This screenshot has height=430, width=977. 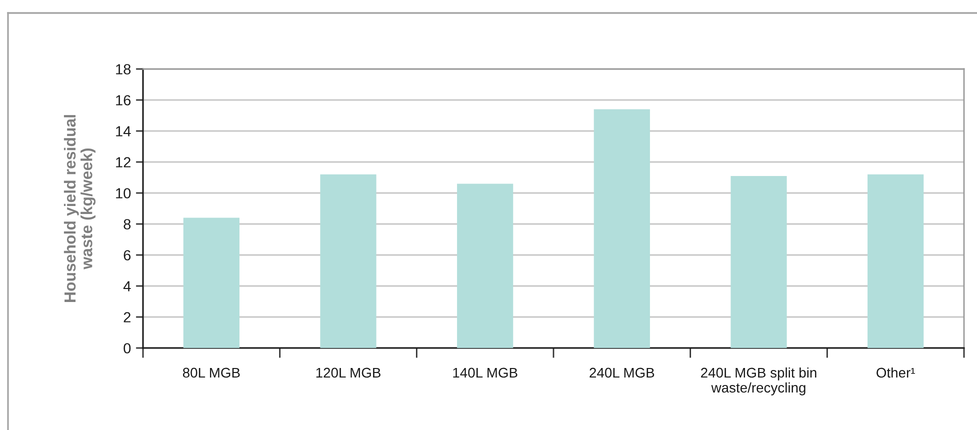 I want to click on y-tick-label: 18, so click(x=123, y=69).